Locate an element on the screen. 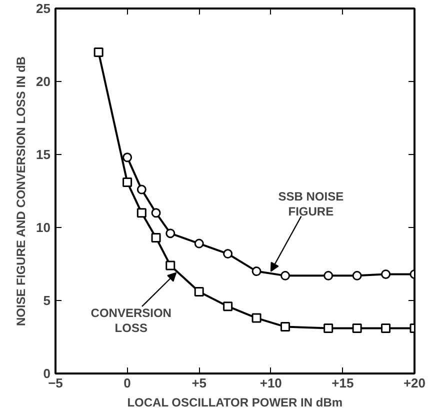 The height and width of the screenshot is (413, 436). y-tick-label: 25 is located at coordinates (43, 8).